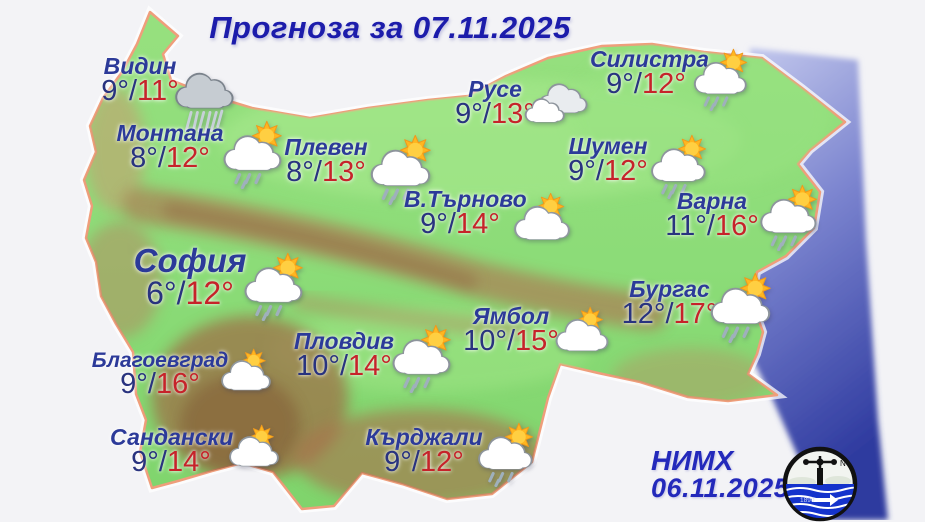 The width and height of the screenshot is (925, 522). What do you see at coordinates (712, 226) in the screenshot?
I see `city-temps: 11°/16°` at bounding box center [712, 226].